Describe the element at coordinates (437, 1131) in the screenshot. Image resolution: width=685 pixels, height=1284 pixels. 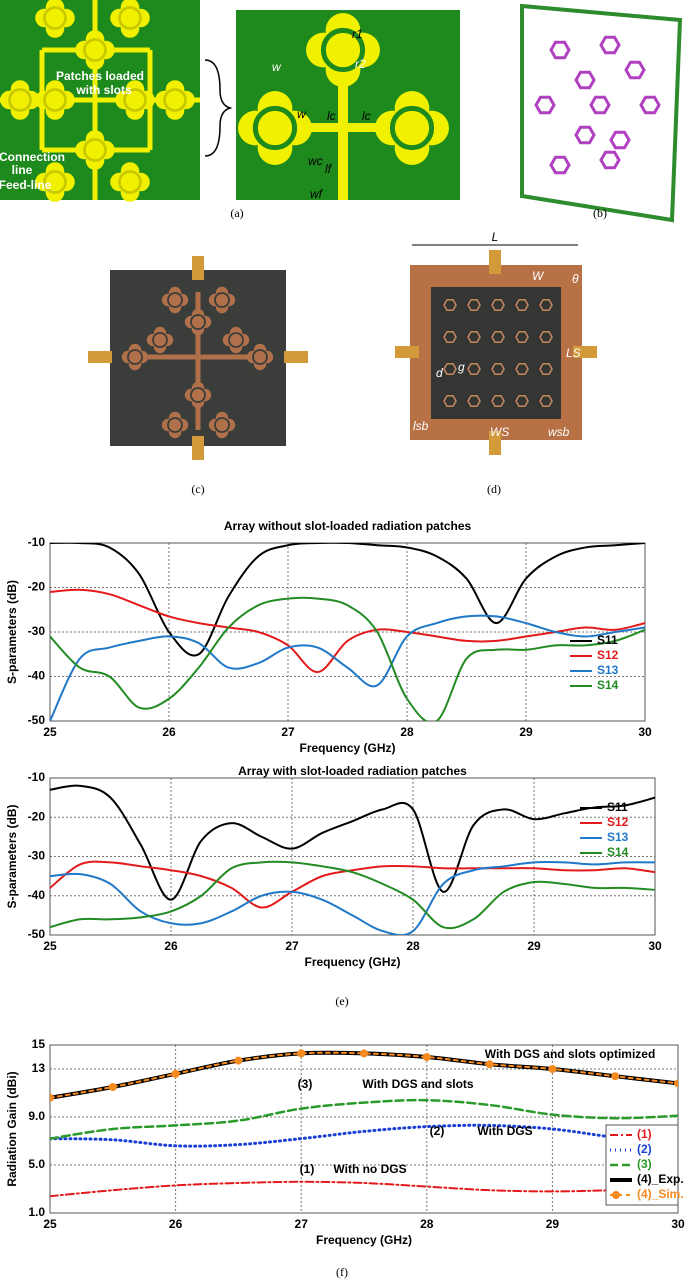
I see `annotation: (2)` at that location.